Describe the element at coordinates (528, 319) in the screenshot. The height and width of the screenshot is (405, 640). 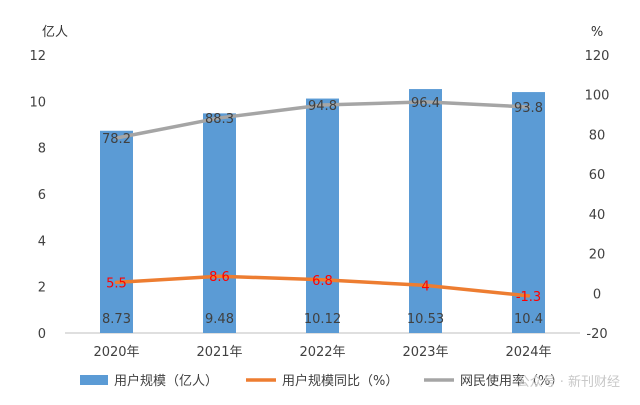
I see `bar-data-label: 10.4` at that location.